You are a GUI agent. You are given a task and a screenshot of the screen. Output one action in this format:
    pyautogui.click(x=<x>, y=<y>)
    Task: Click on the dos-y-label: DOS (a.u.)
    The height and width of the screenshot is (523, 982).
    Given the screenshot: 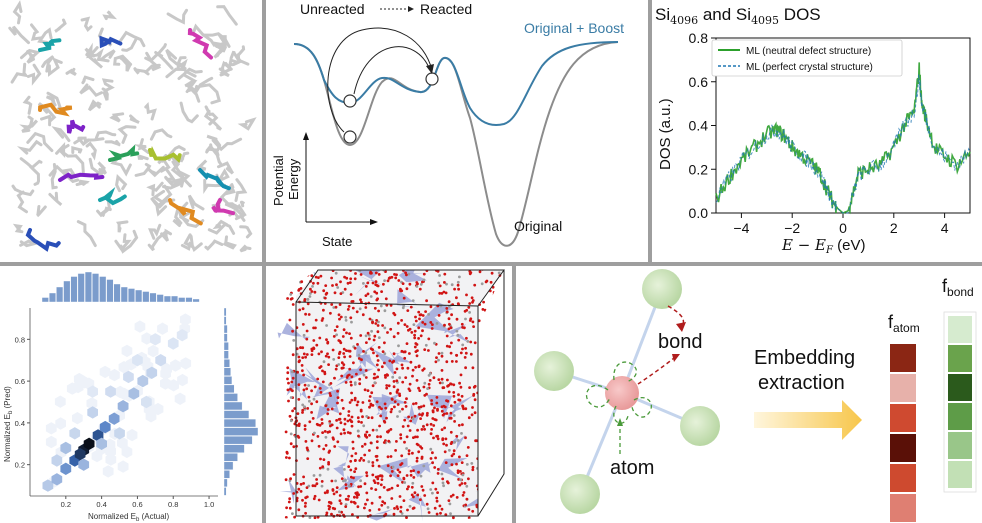 What is the action you would take?
    pyautogui.click(x=665, y=134)
    